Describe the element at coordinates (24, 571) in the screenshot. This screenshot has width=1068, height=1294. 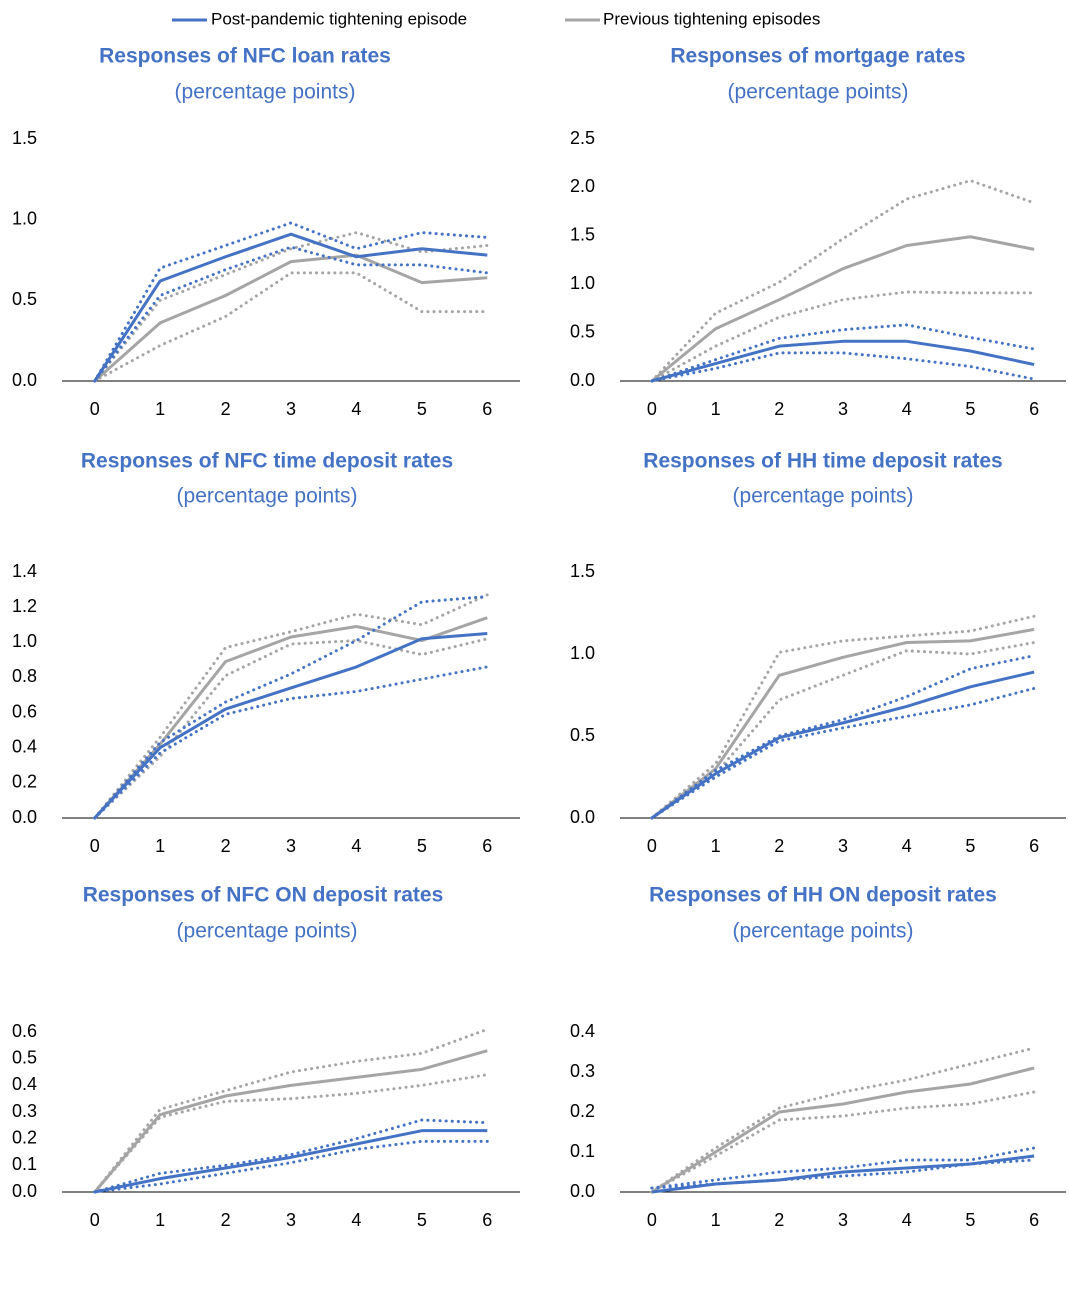
I see `y-tick-label: 1.4` at that location.